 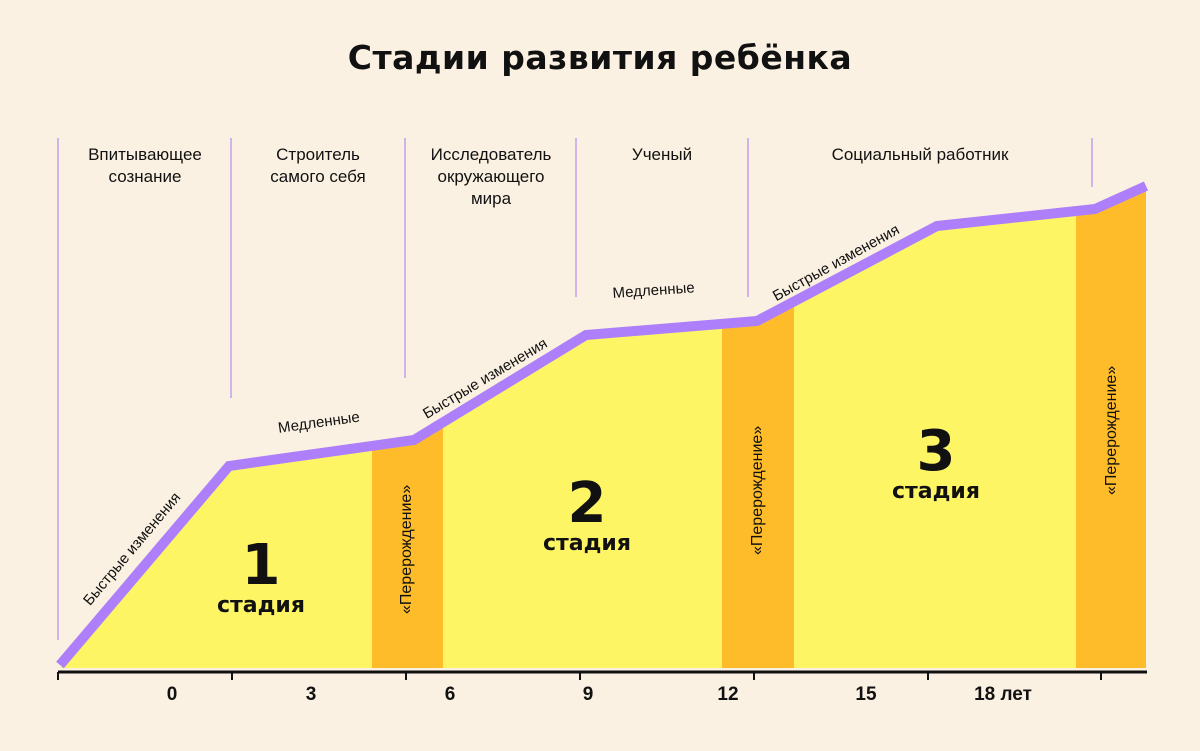 I want to click on stage-2-label: 2 стадия, so click(x=587, y=513).